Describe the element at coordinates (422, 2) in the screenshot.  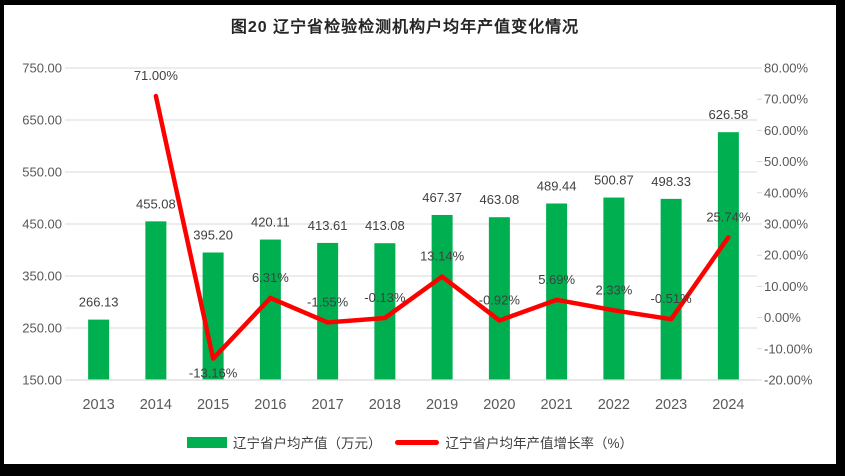
I see `frame-border-top` at that location.